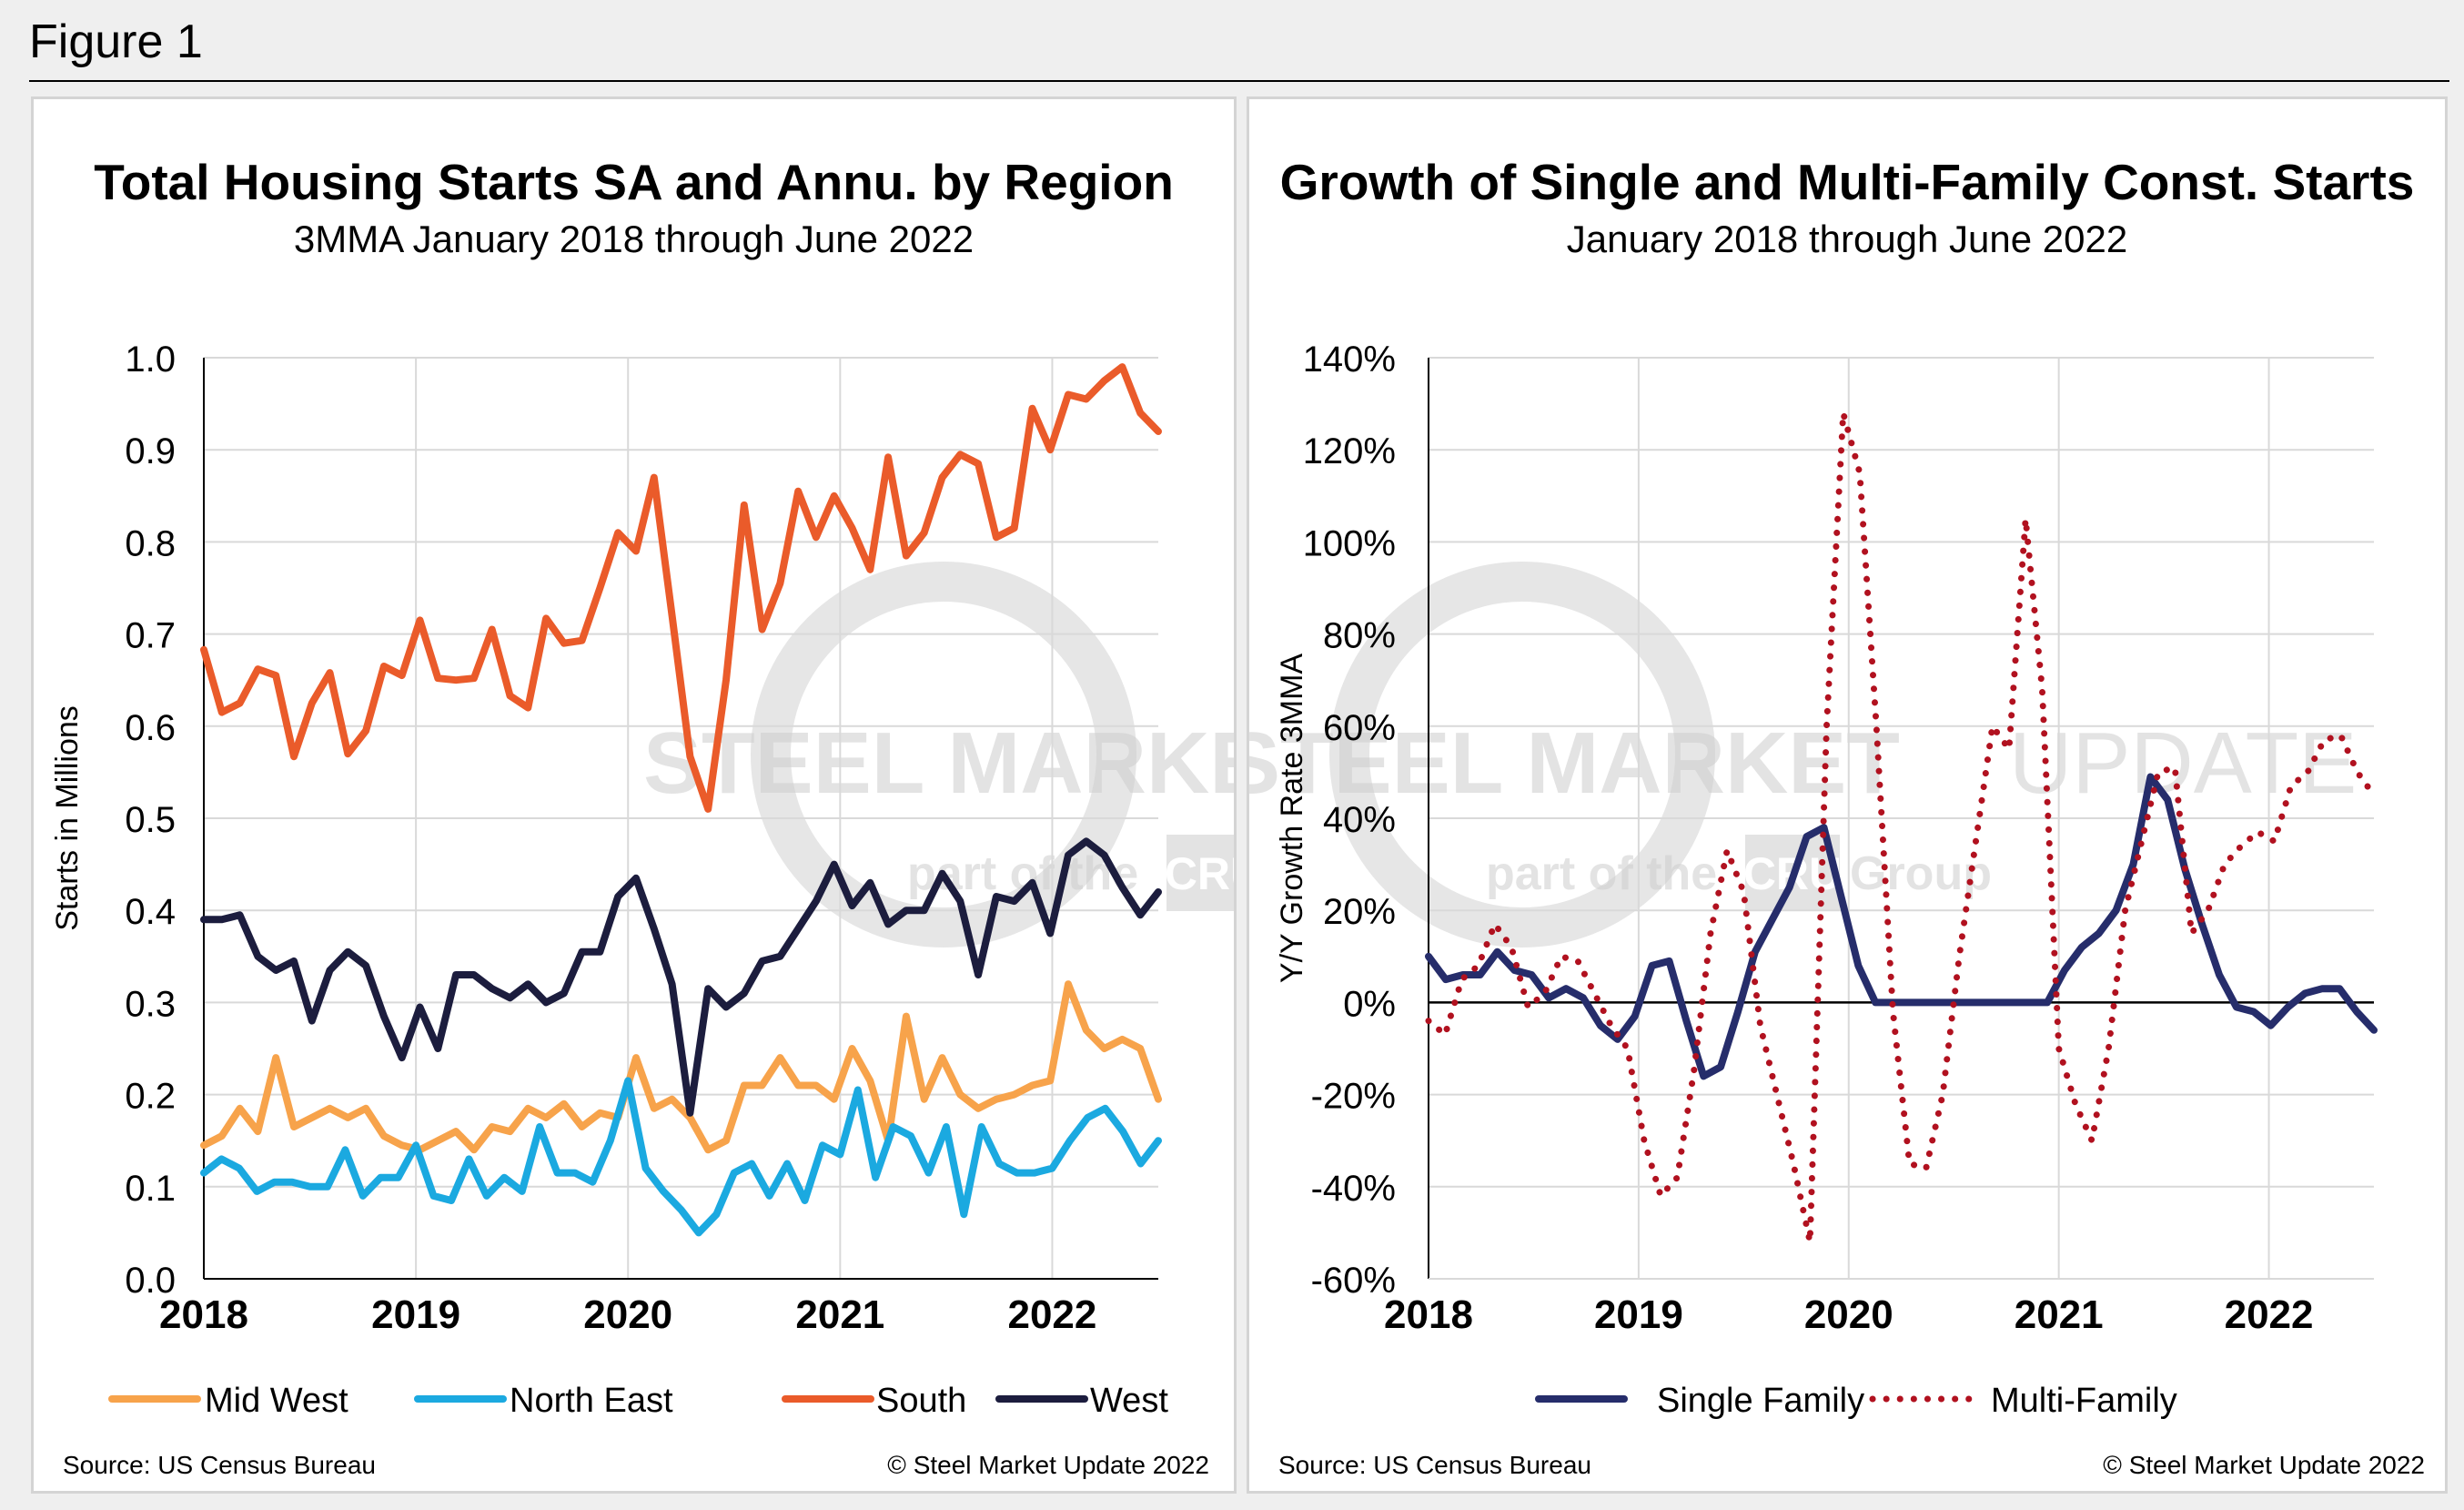 This screenshot has height=1510, width=2464. What do you see at coordinates (681, 1067) in the screenshot?
I see `series-line-mid-west` at bounding box center [681, 1067].